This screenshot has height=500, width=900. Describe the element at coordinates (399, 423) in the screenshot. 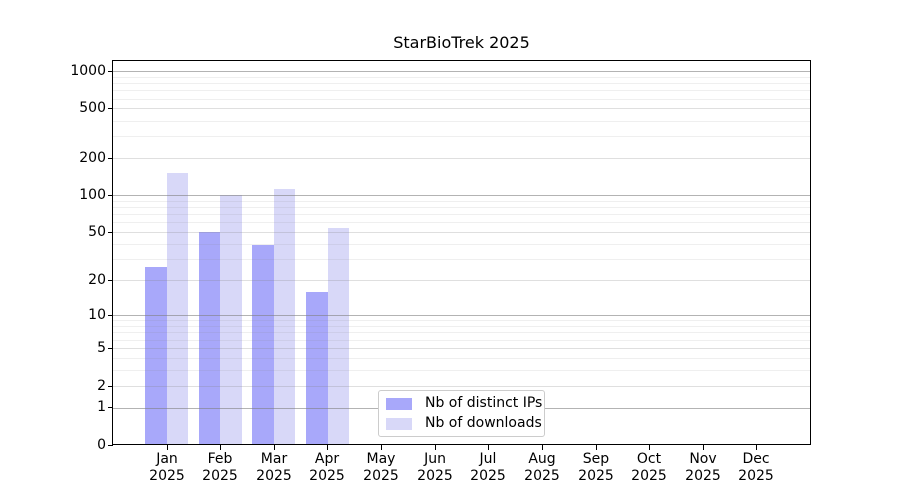

I see `legend-swatch-downloads-icon` at that location.